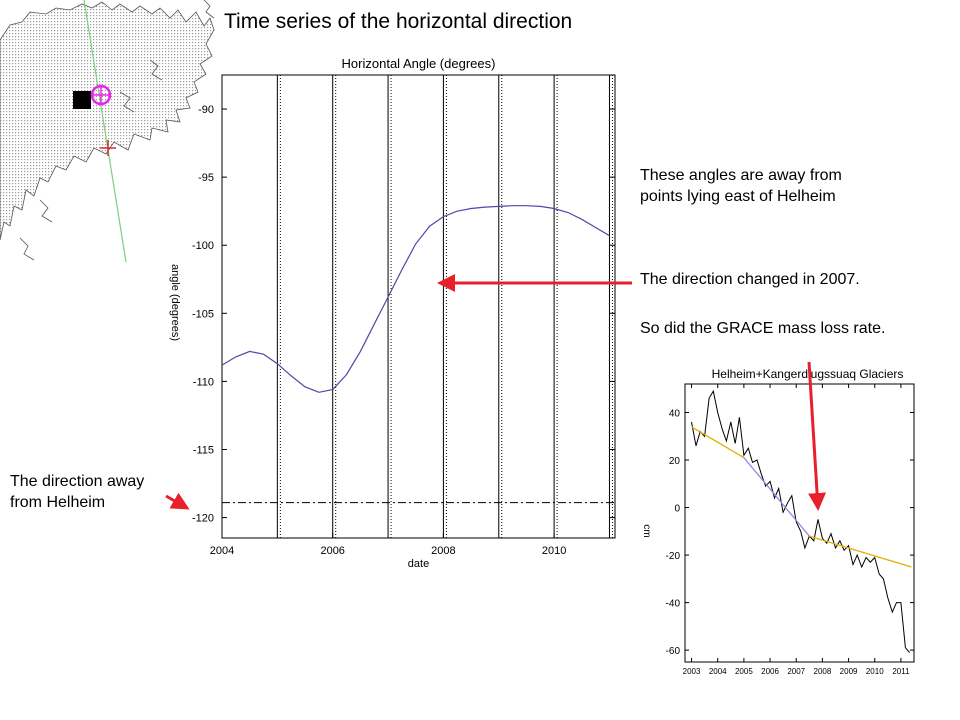 The width and height of the screenshot is (960, 720). What do you see at coordinates (419, 63) in the screenshot?
I see `chart-title: Horizontal Angle (degrees)` at bounding box center [419, 63].